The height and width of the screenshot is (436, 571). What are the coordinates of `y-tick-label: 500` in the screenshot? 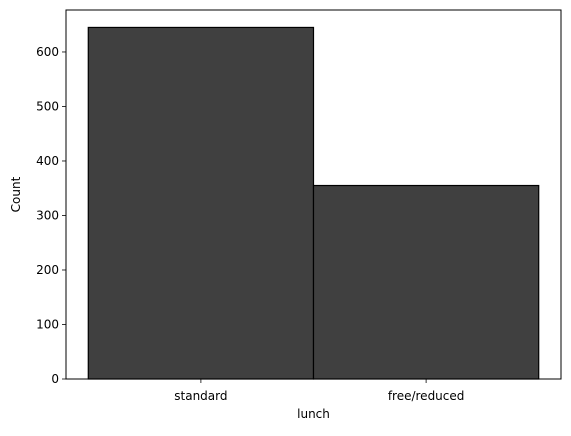 It's located at (47, 106).